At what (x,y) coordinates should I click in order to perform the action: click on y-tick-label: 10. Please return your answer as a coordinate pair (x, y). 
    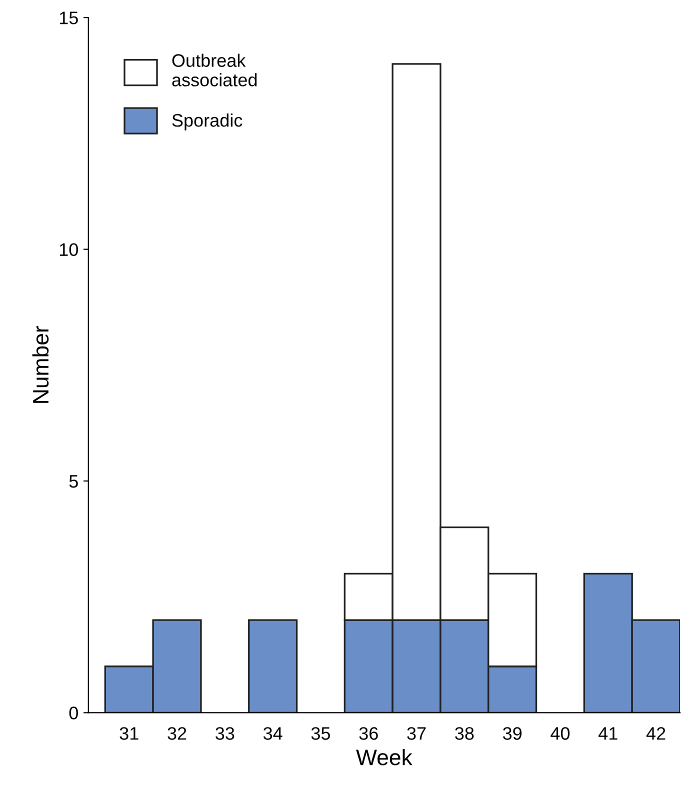
    Looking at the image, I should click on (69, 249).